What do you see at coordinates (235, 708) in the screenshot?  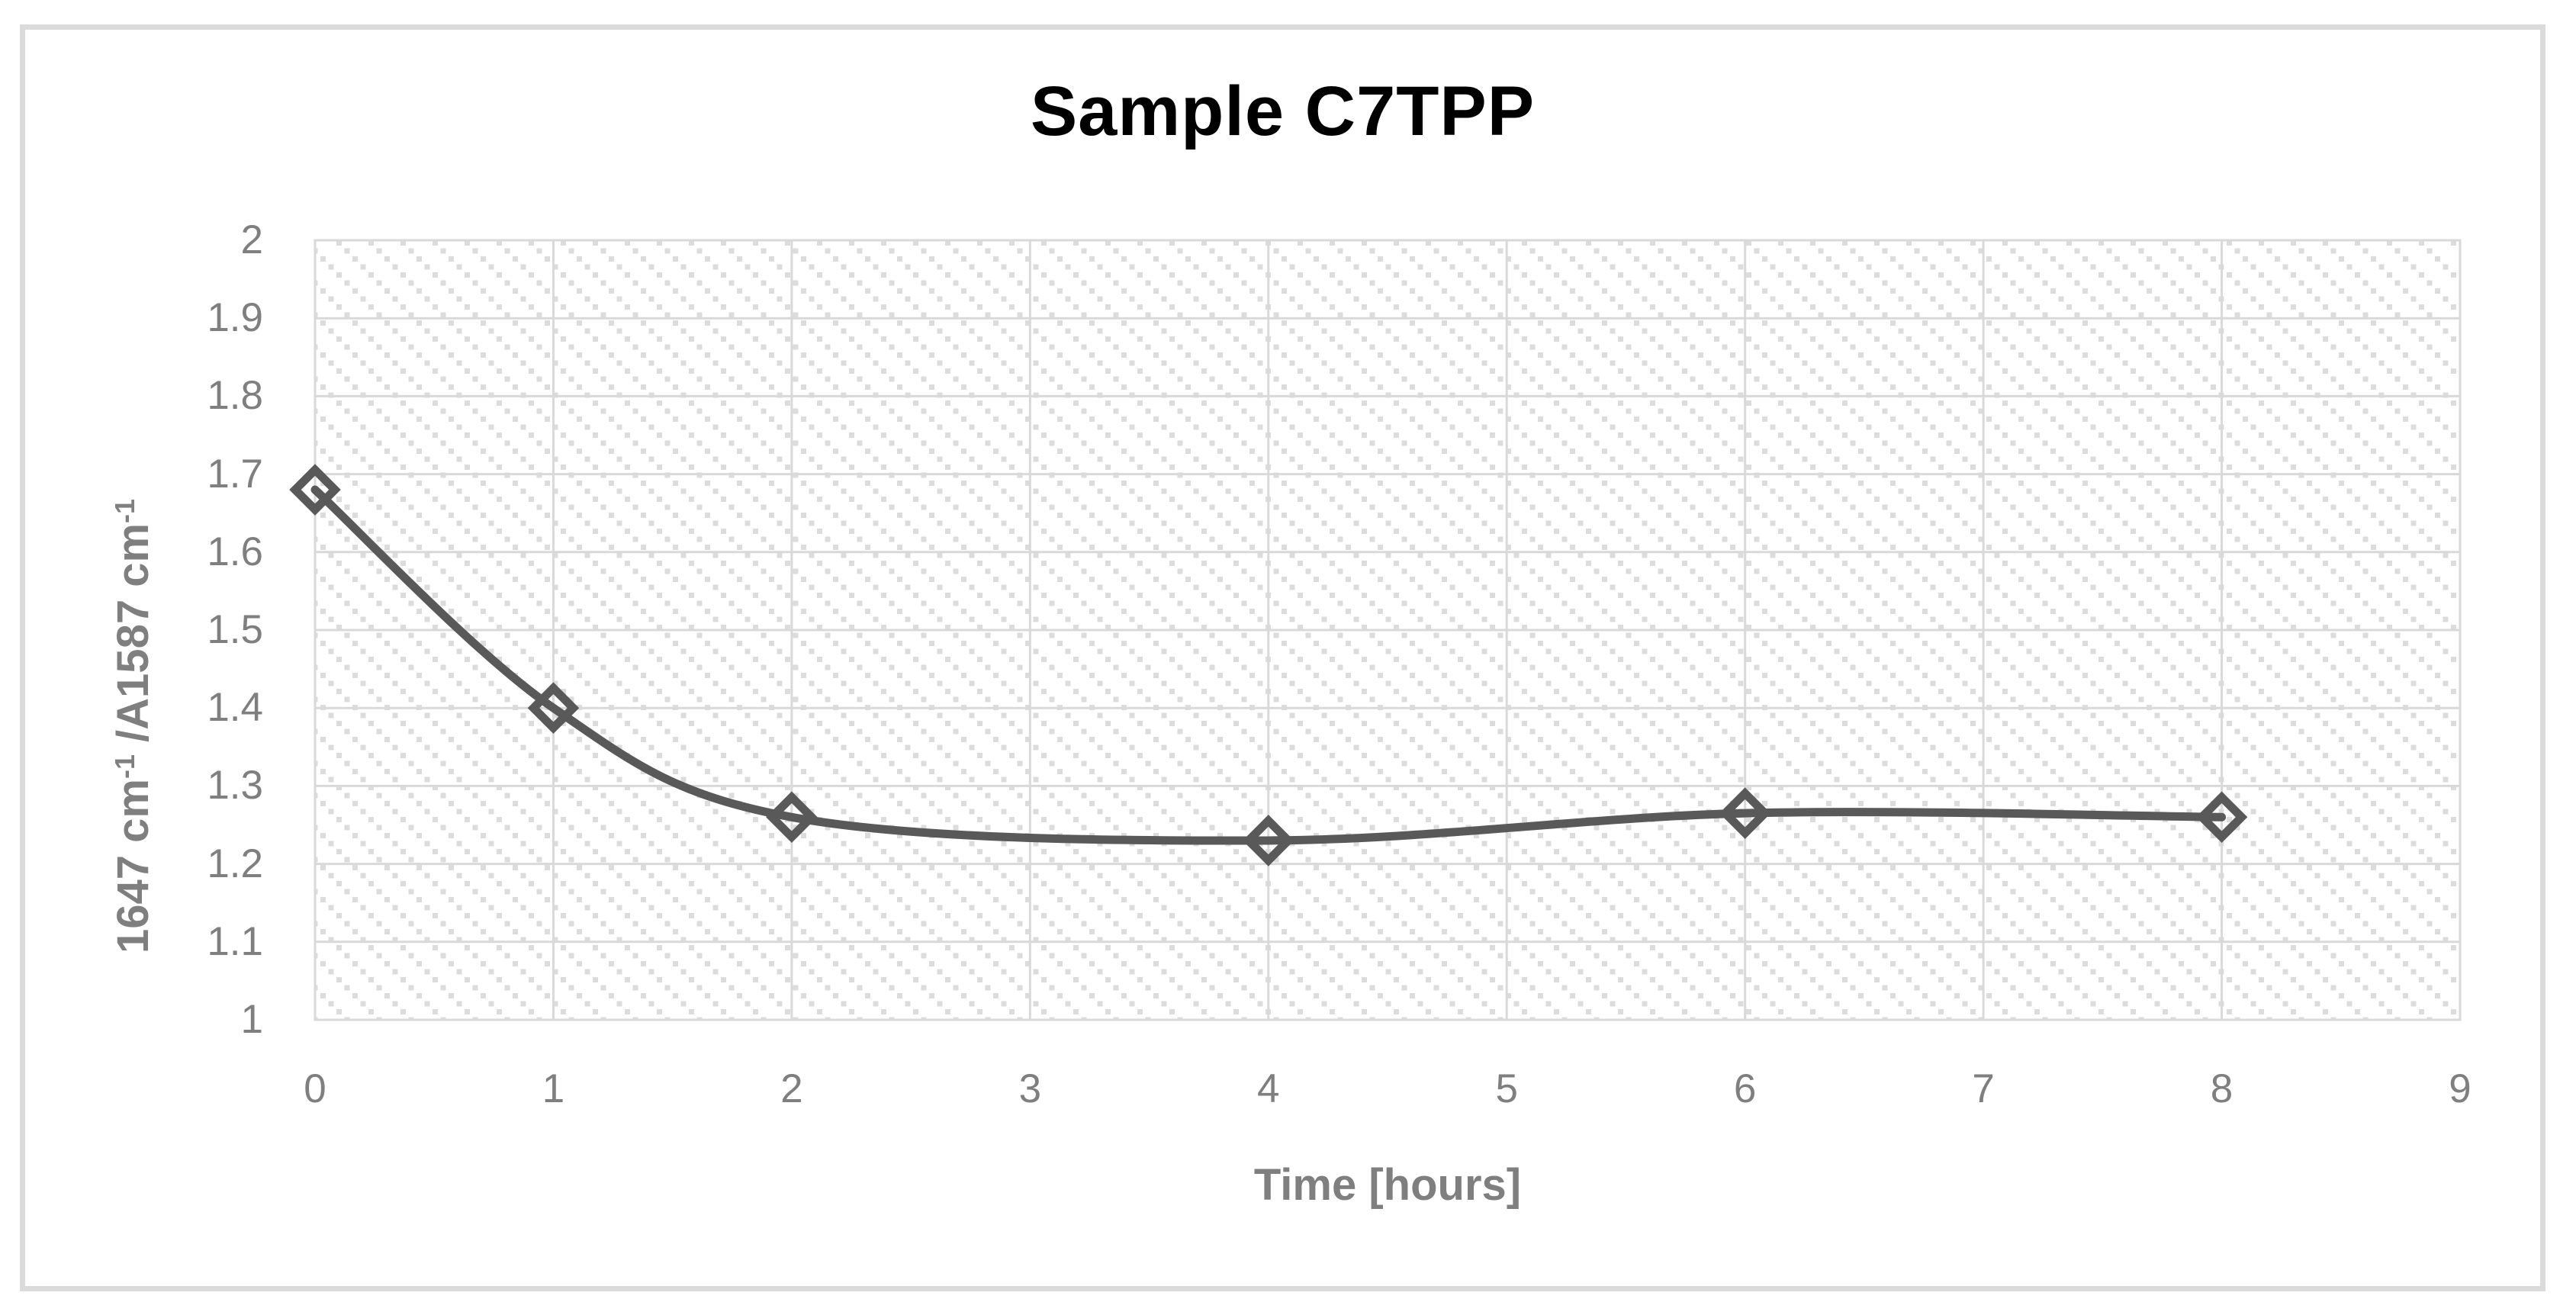 I see `y-tick-label: 1.4` at bounding box center [235, 708].